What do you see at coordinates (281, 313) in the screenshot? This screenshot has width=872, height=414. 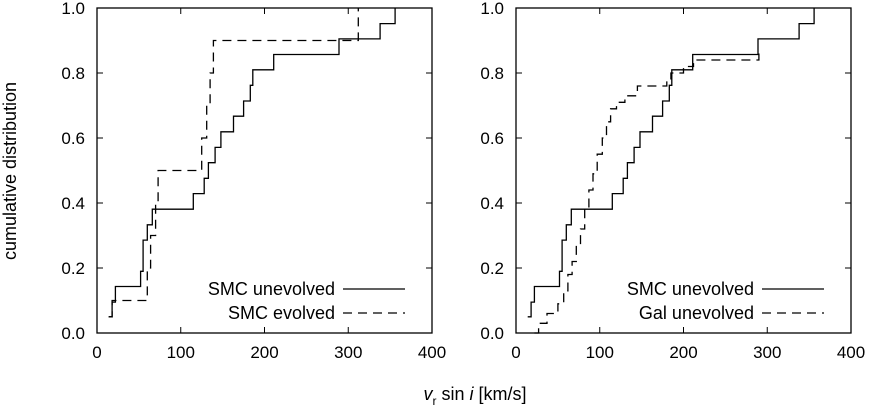 I see `legend-label-2: SMC evolved` at bounding box center [281, 313].